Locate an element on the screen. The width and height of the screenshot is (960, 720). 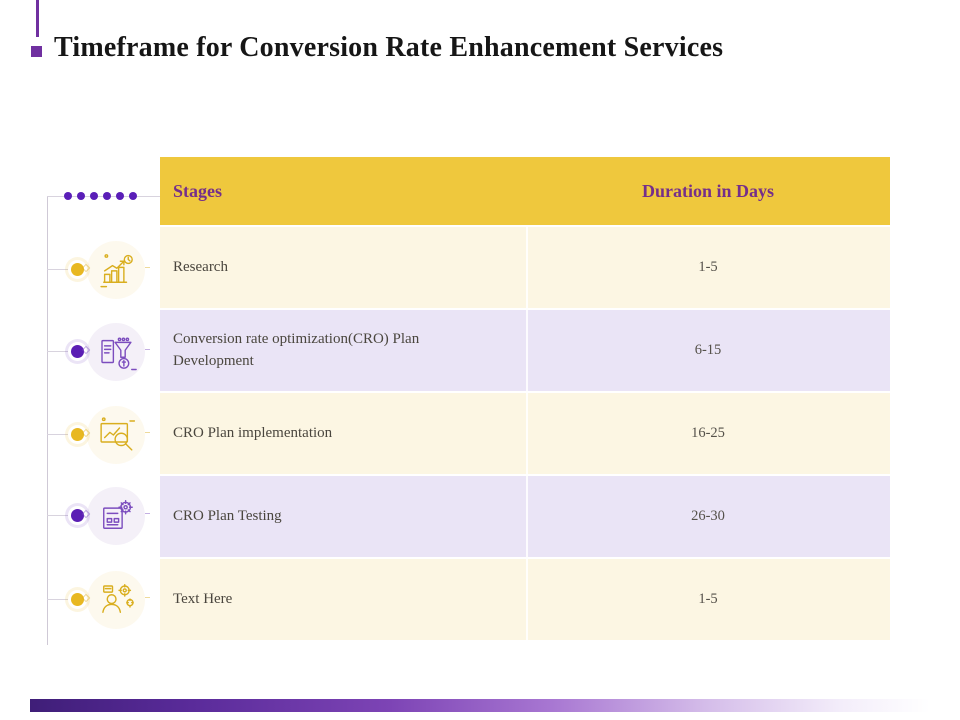
table-row: CRO Plan implementation 16-25 is located at coordinates (525, 433).